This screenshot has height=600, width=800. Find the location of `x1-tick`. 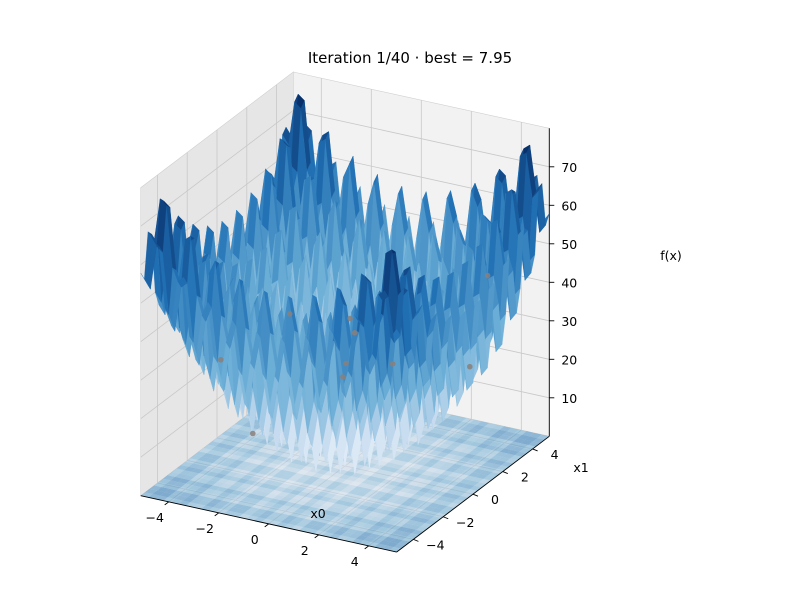

x1-tick is located at coordinates (446, 518).